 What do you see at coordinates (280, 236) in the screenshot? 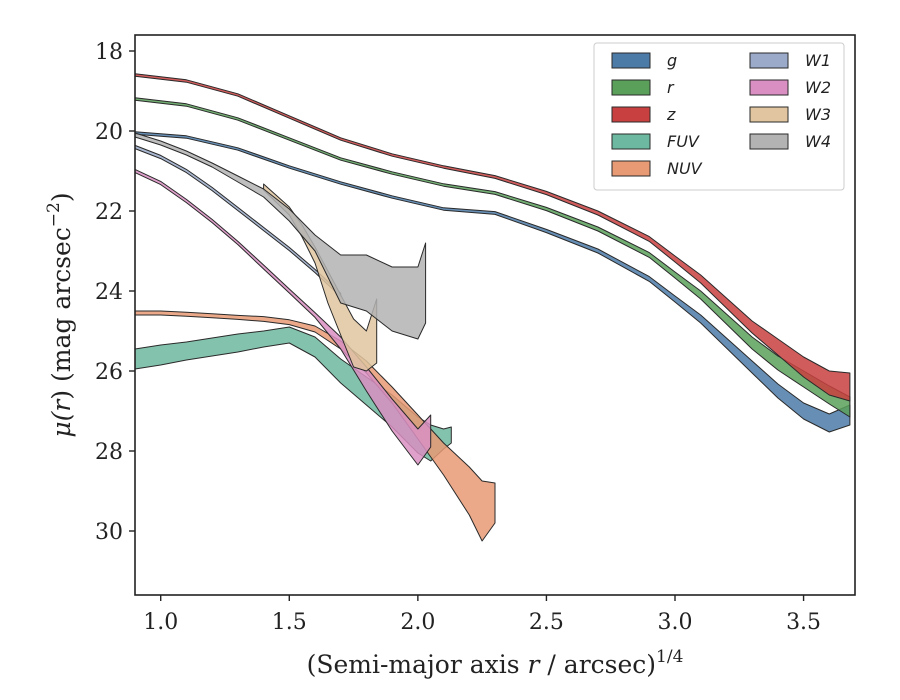
I see `series-band-w4` at bounding box center [280, 236].